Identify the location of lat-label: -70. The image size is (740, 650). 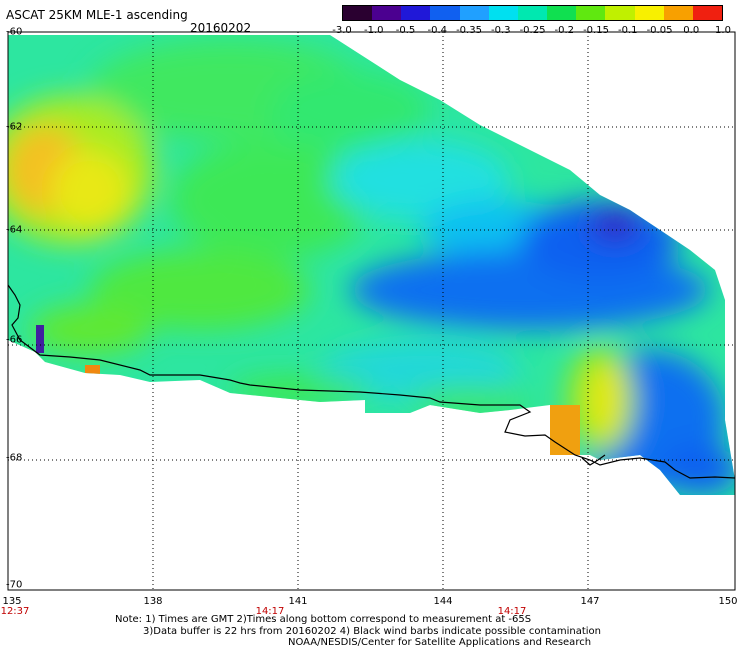
(14, 585).